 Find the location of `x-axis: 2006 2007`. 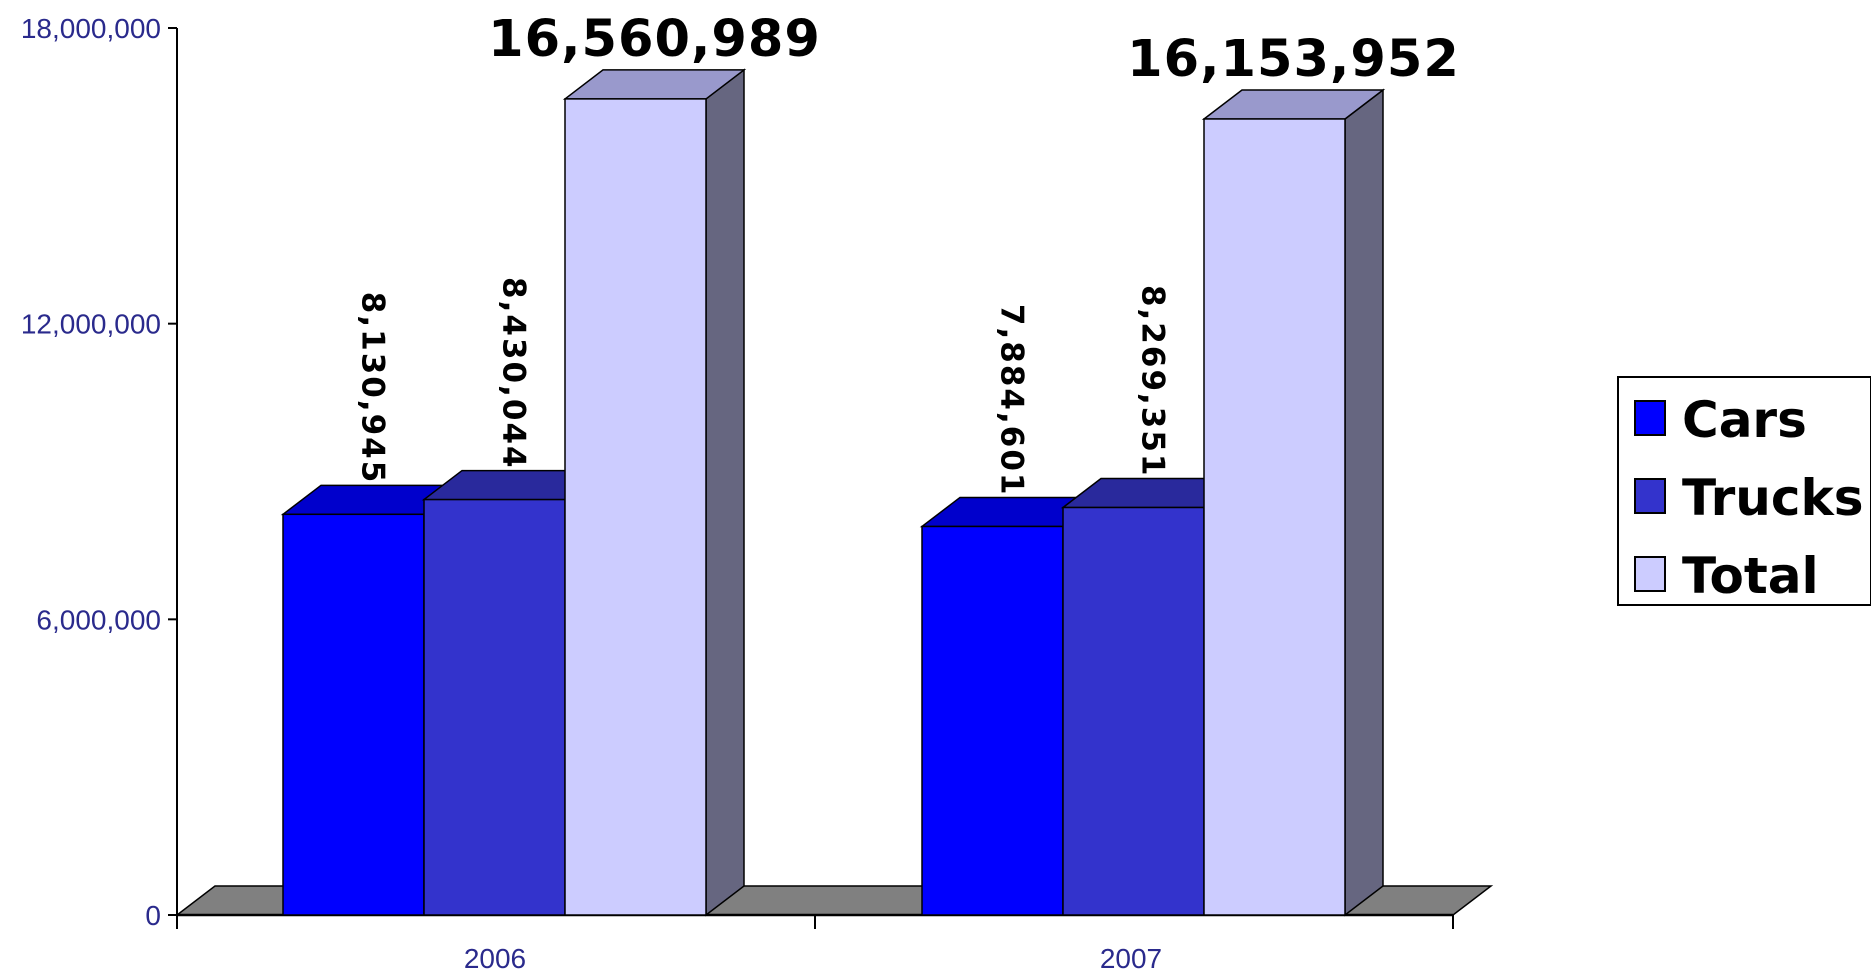

x-axis: 2006 2007 is located at coordinates (815, 943).